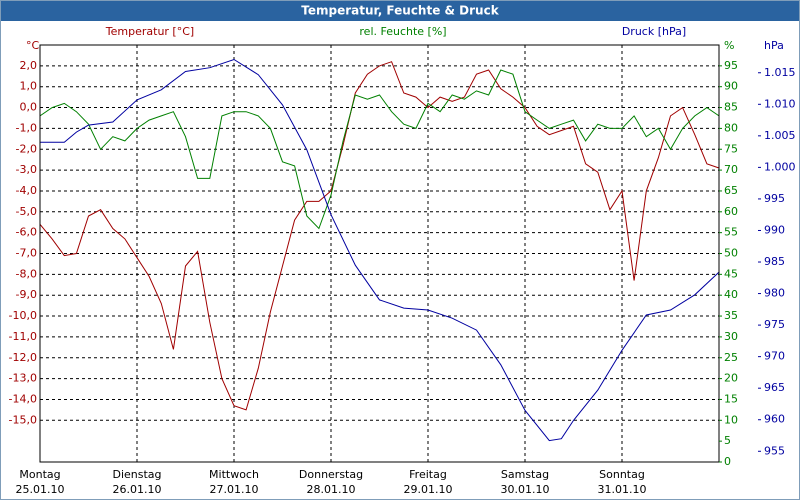 The width and height of the screenshot is (800, 504). Describe the element at coordinates (40, 489) in the screenshot. I see `x-tick-date: 25.01.10` at that location.